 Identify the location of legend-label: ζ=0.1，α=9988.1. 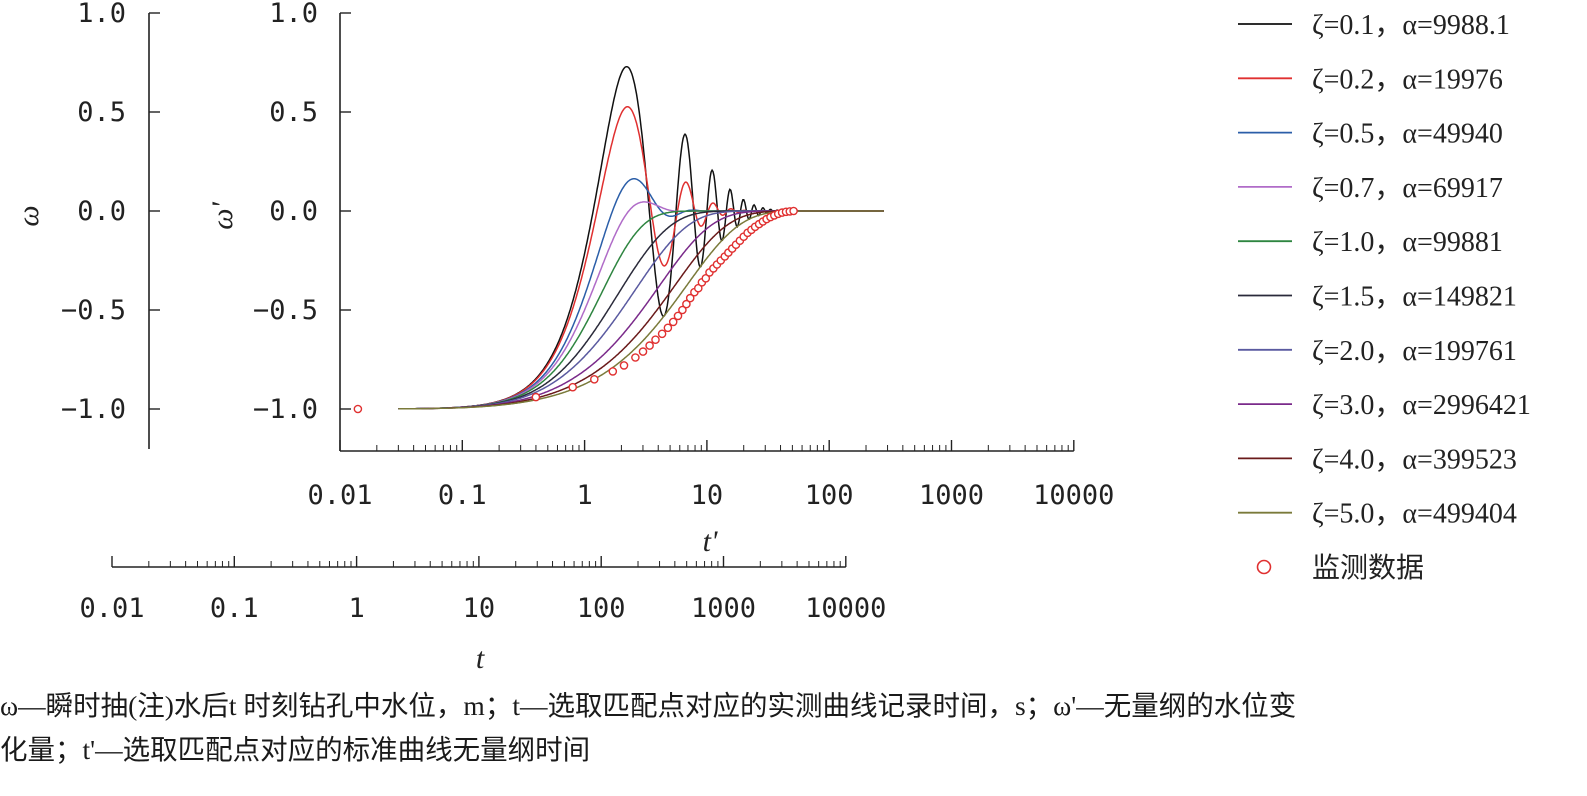
(1411, 25).